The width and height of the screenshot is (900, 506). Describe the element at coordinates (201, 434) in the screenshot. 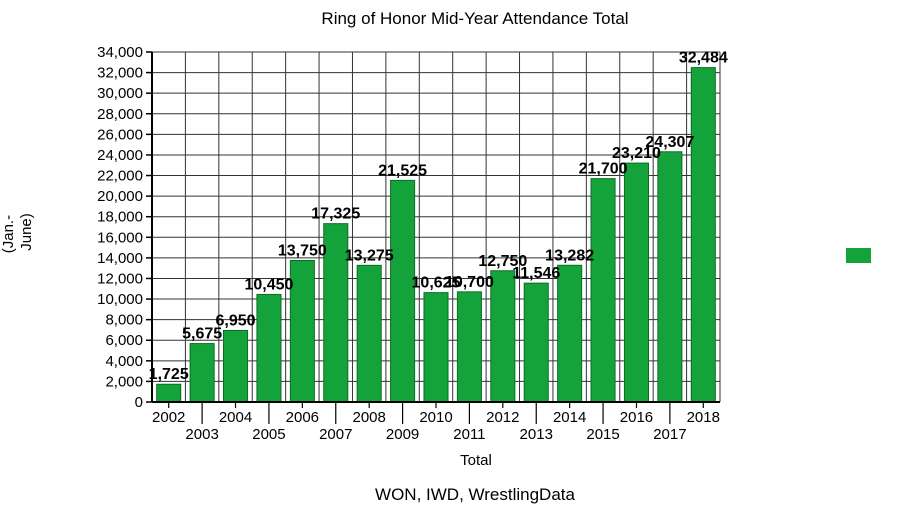

I see `x-tick-label: 2003` at that location.